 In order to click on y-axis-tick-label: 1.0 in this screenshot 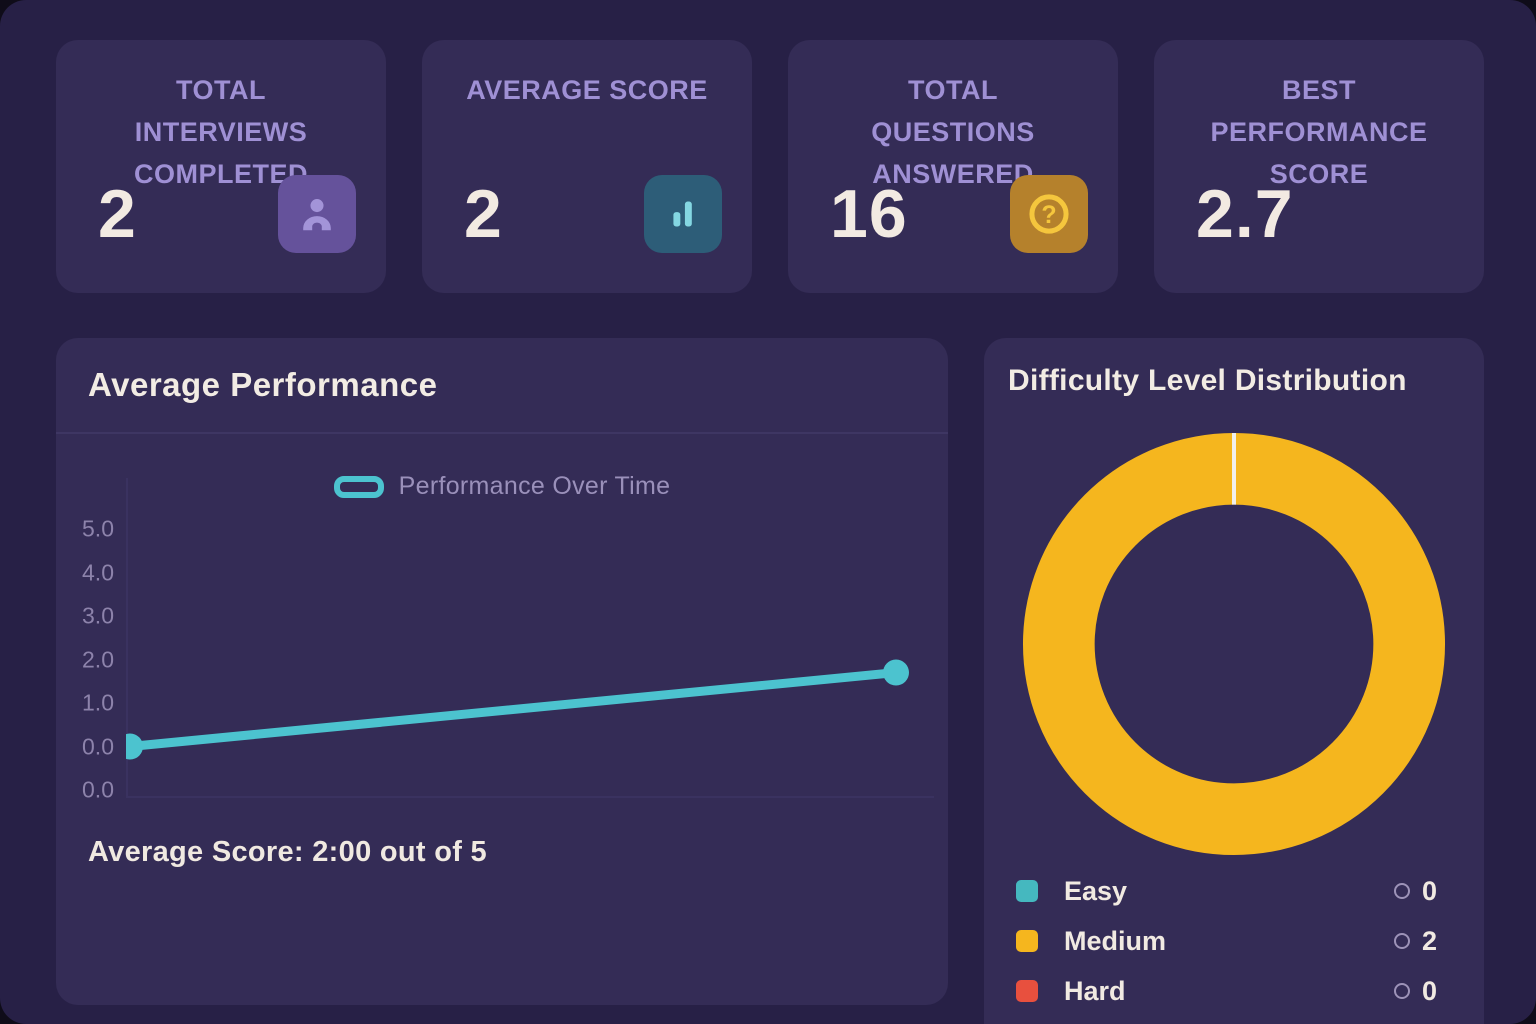, I will do `click(98, 702)`.